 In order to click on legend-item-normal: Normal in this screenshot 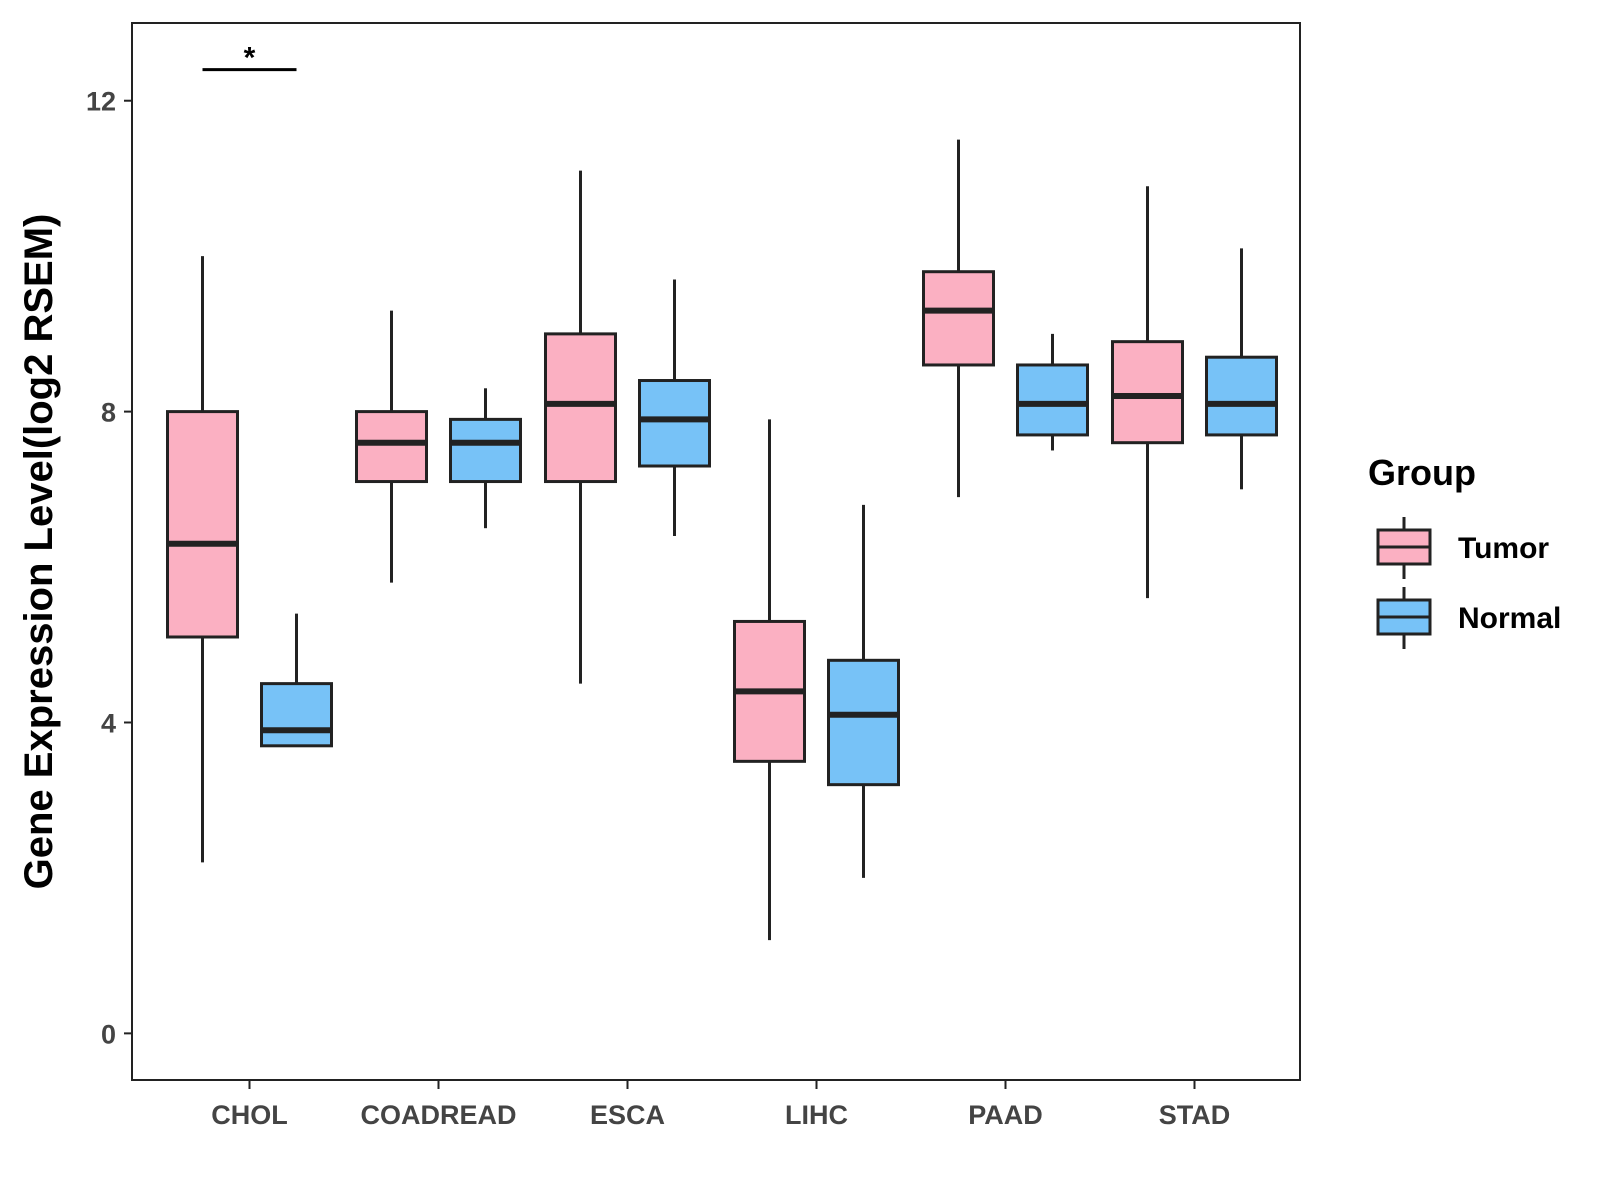, I will do `click(1468, 618)`.